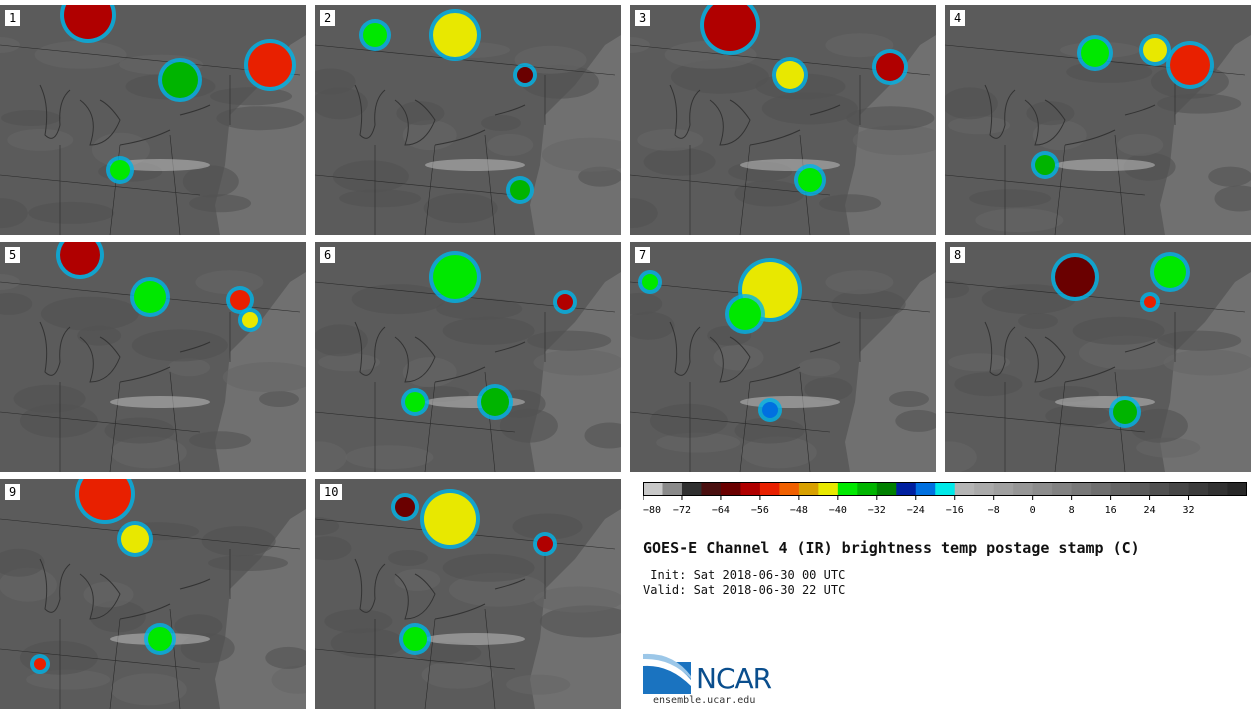 The width and height of the screenshot is (1260, 709). I want to click on colorbar-tick-label: −64, so click(721, 510).